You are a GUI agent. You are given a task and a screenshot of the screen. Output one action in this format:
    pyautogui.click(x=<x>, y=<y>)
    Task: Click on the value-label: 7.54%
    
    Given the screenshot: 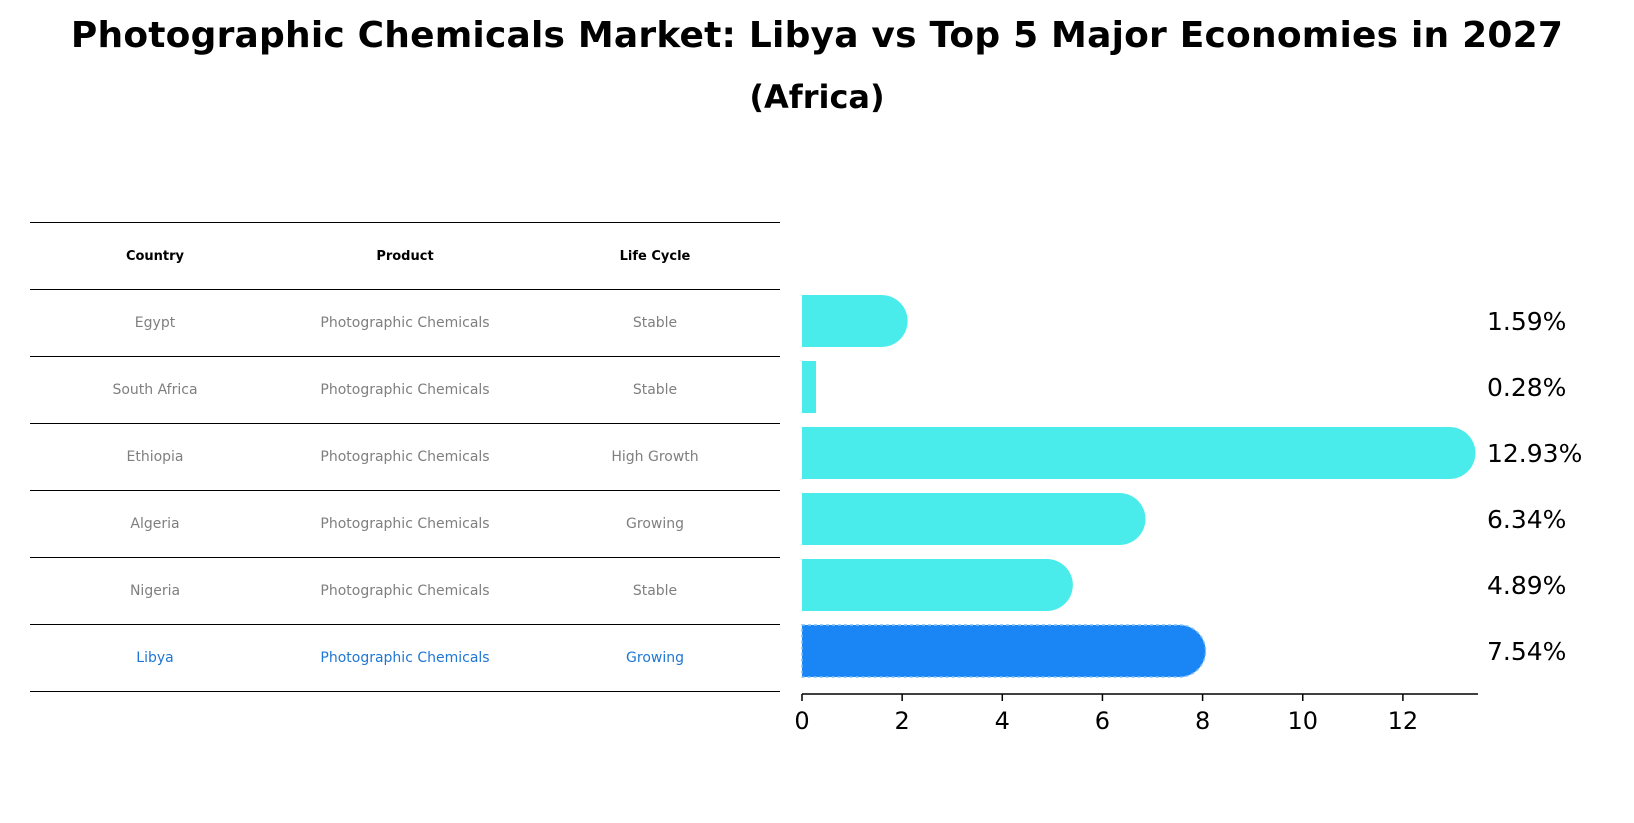 What is the action you would take?
    pyautogui.click(x=1526, y=651)
    